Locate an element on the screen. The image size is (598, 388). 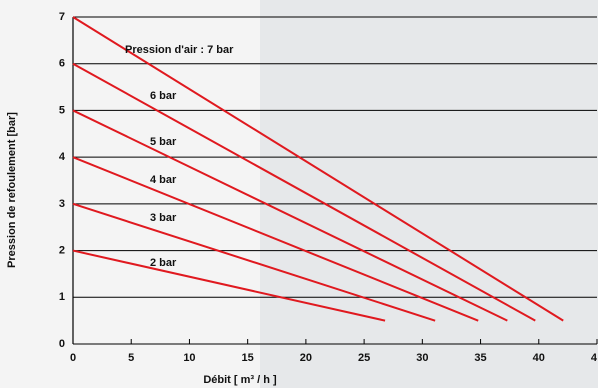
y-tick-label: 4 is located at coordinates (62, 157).